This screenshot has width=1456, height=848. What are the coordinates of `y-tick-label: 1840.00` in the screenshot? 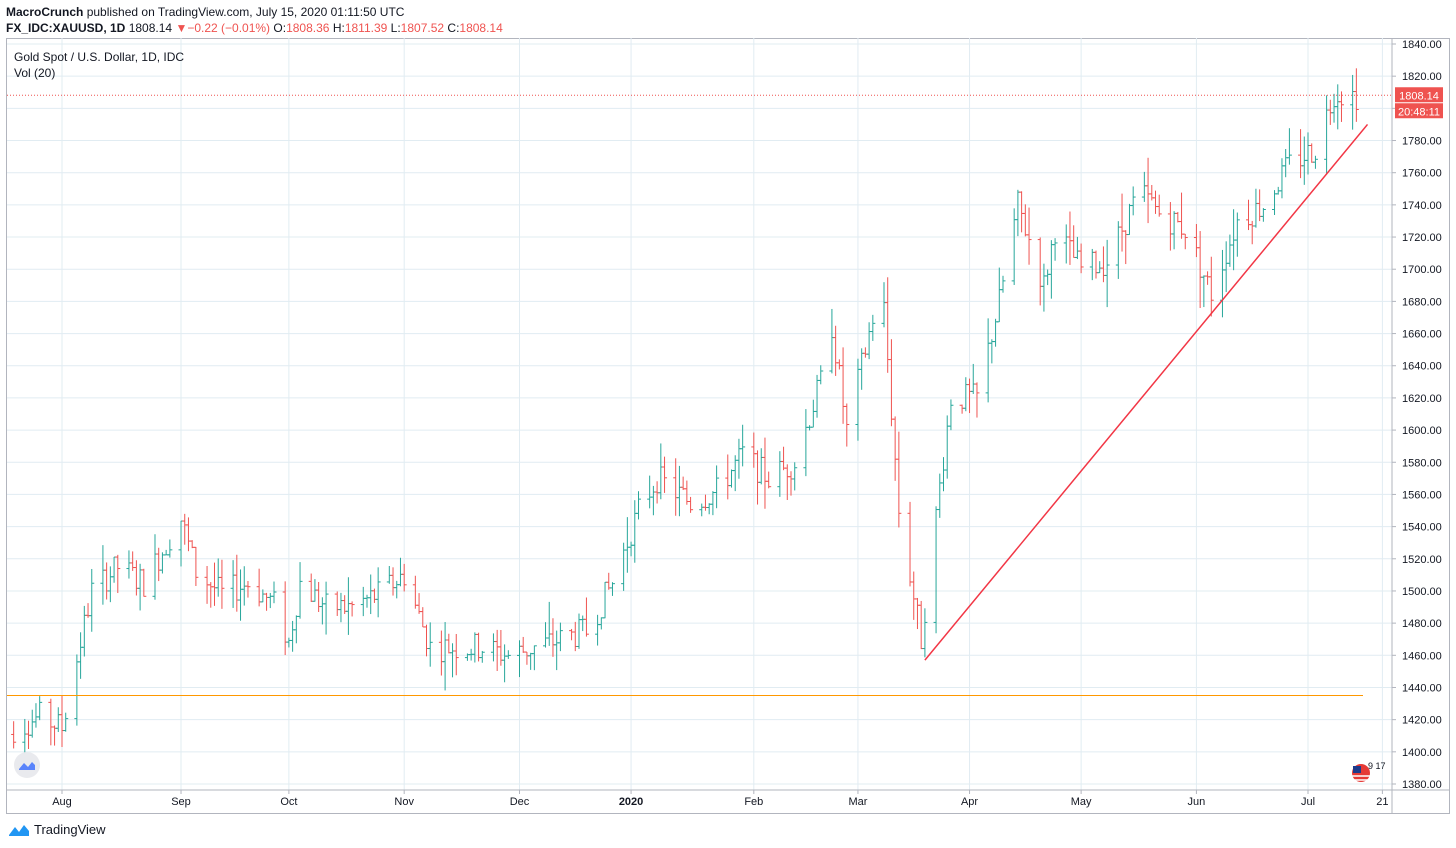 It's located at (1422, 45).